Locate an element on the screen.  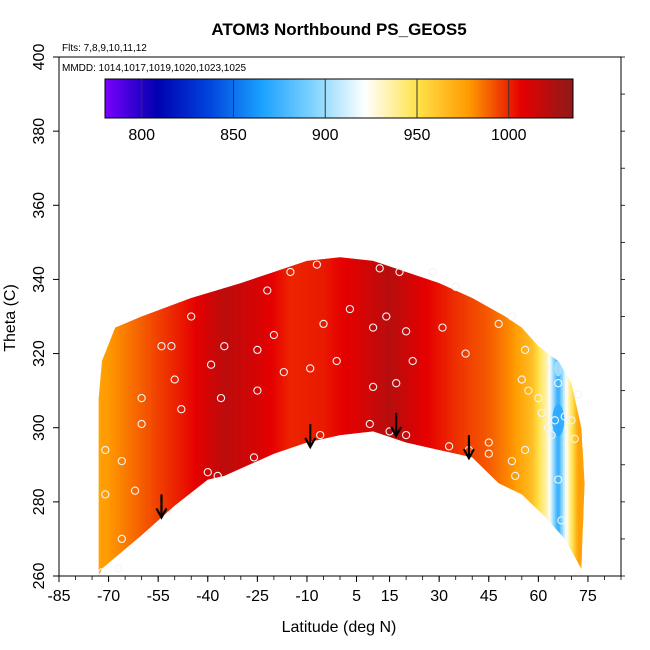
y-tick-label: 300 is located at coordinates (39, 427).